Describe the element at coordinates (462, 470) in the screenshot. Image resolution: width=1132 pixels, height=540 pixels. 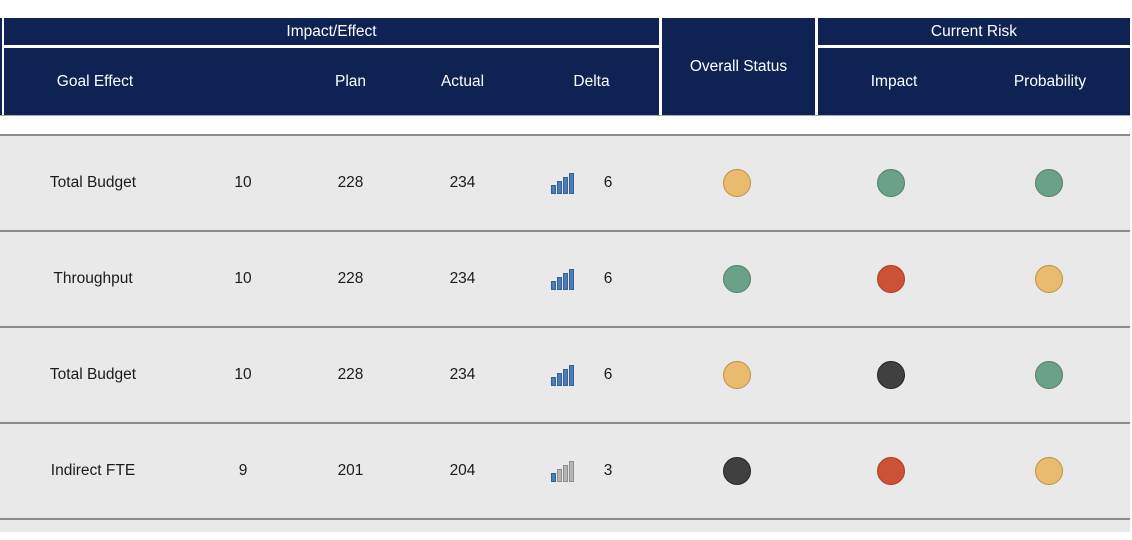
I see `actual-cell: 204` at that location.